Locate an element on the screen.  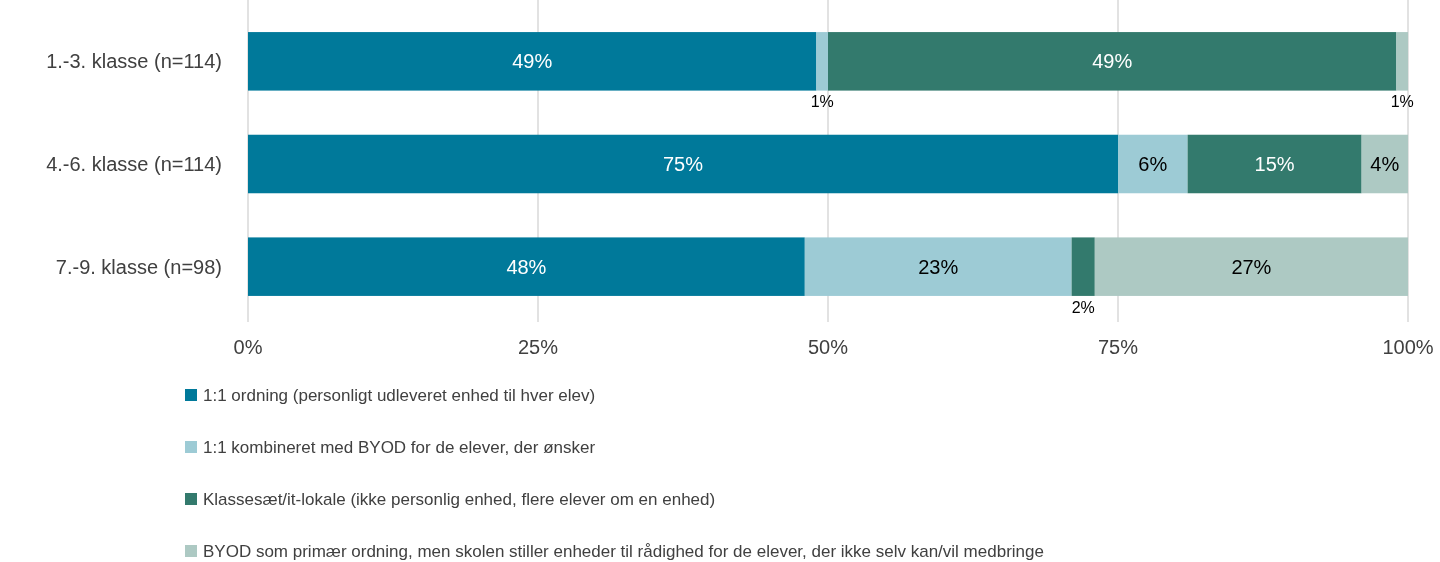
x-tick-label: 75% is located at coordinates (1118, 347).